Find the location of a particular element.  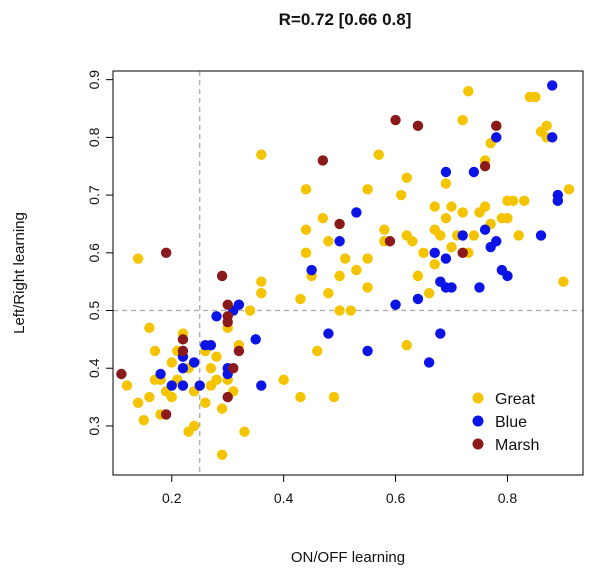

legend: Great Blue Marsh is located at coordinates (505, 422).